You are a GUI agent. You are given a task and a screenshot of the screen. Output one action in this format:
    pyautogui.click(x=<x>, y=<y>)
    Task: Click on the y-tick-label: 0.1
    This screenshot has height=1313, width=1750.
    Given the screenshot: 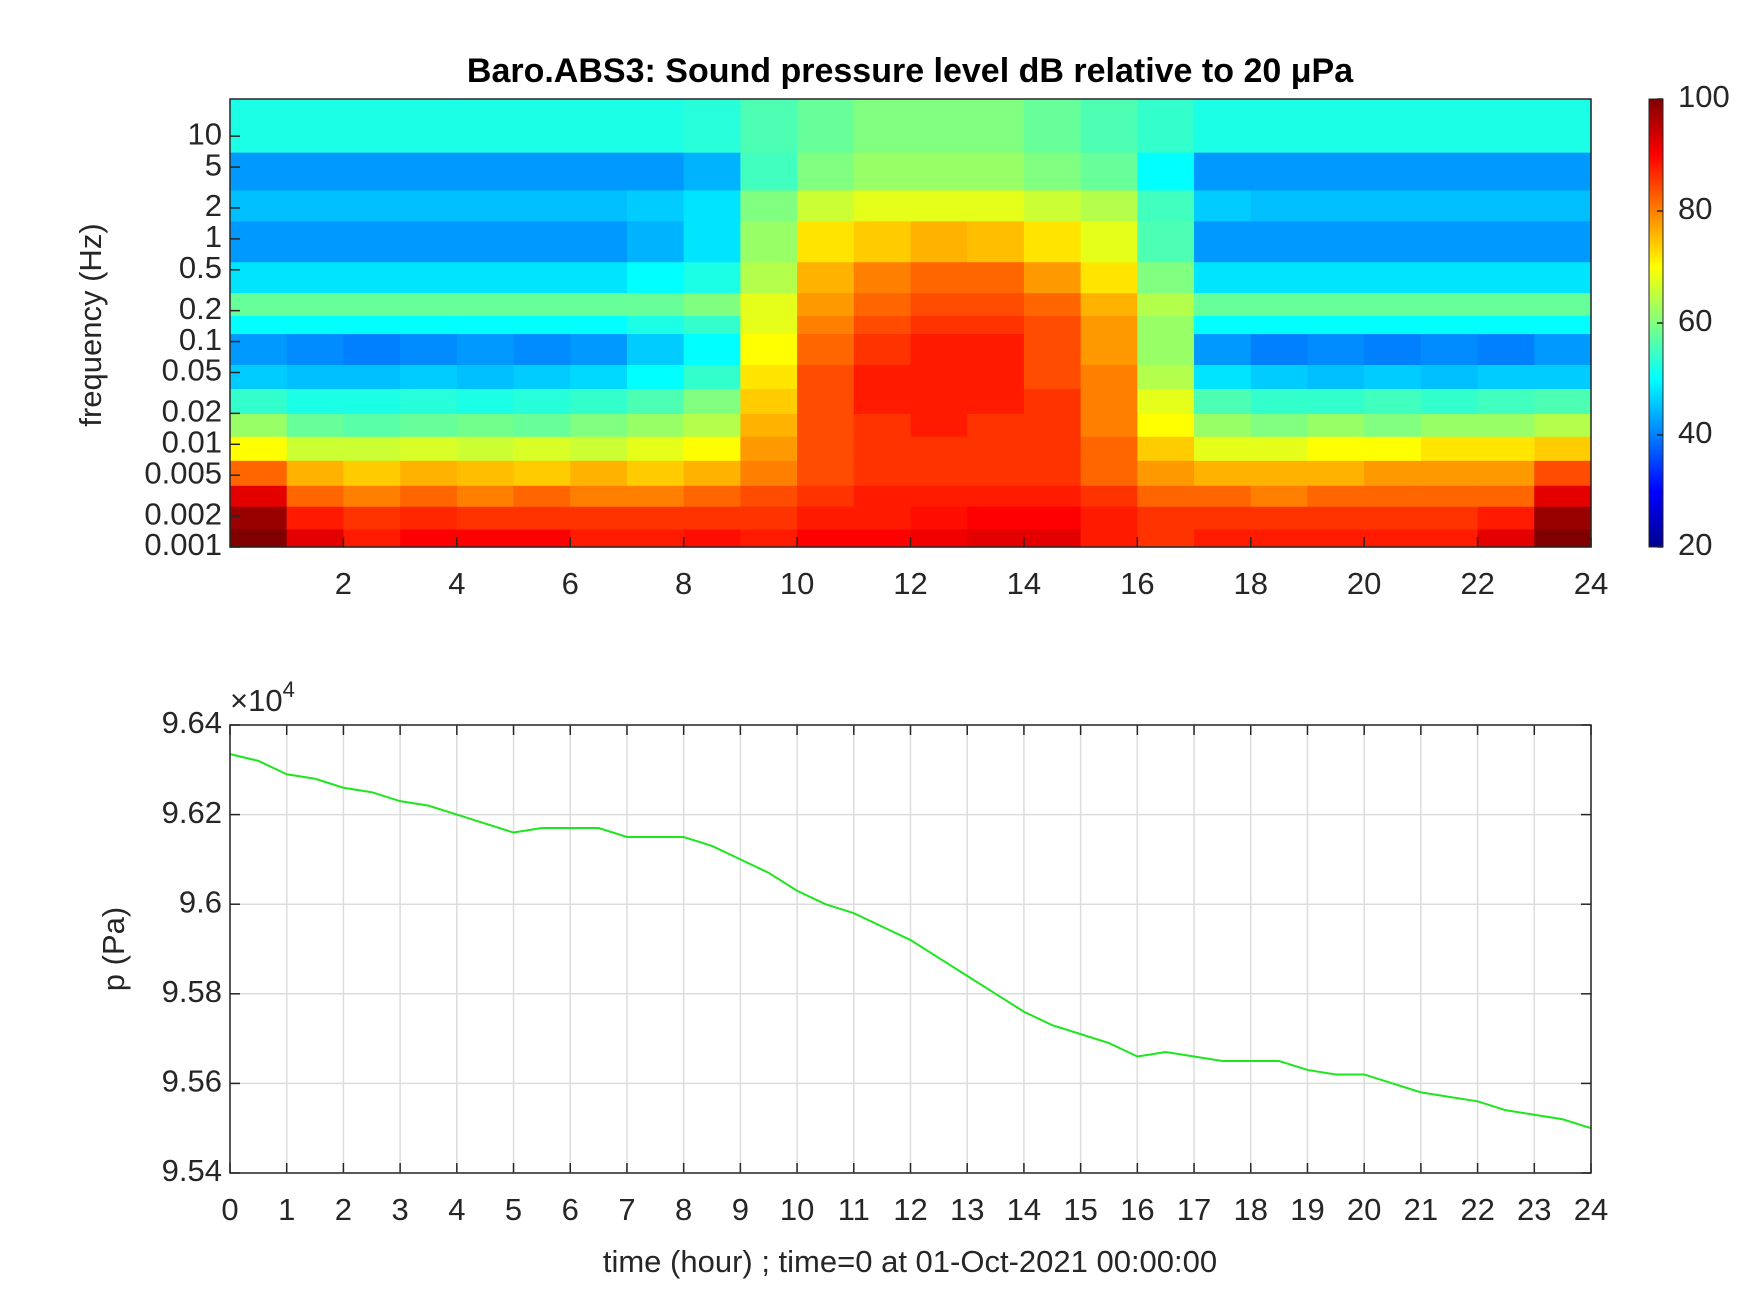 What is the action you would take?
    pyautogui.click(x=200, y=339)
    